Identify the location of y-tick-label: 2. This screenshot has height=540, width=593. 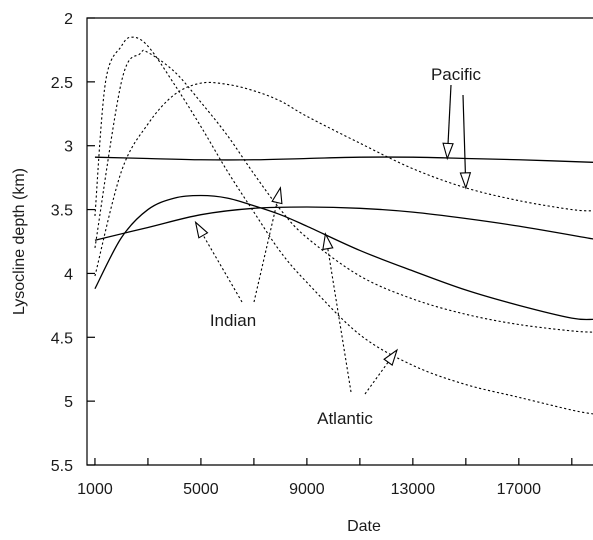
(68, 19).